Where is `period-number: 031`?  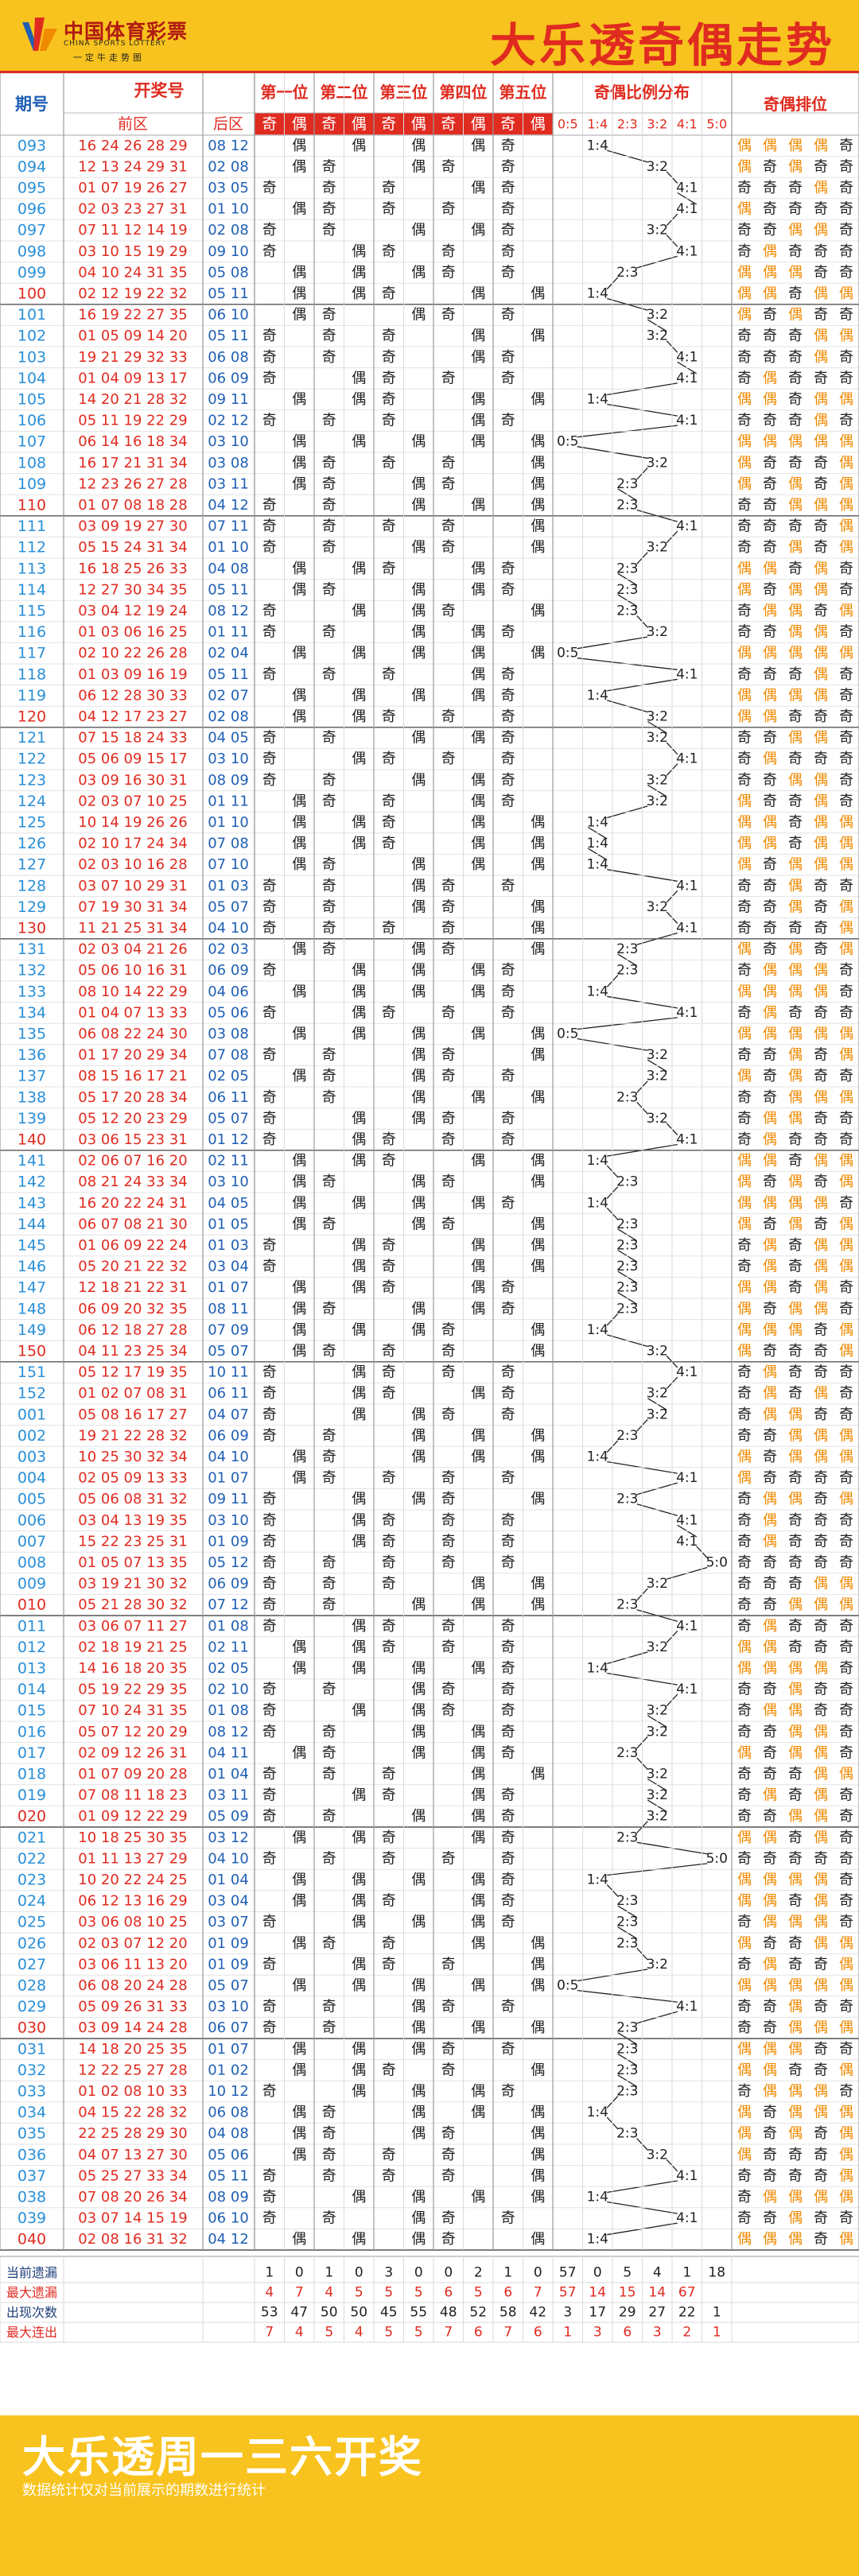
period-number: 031 is located at coordinates (31, 2049).